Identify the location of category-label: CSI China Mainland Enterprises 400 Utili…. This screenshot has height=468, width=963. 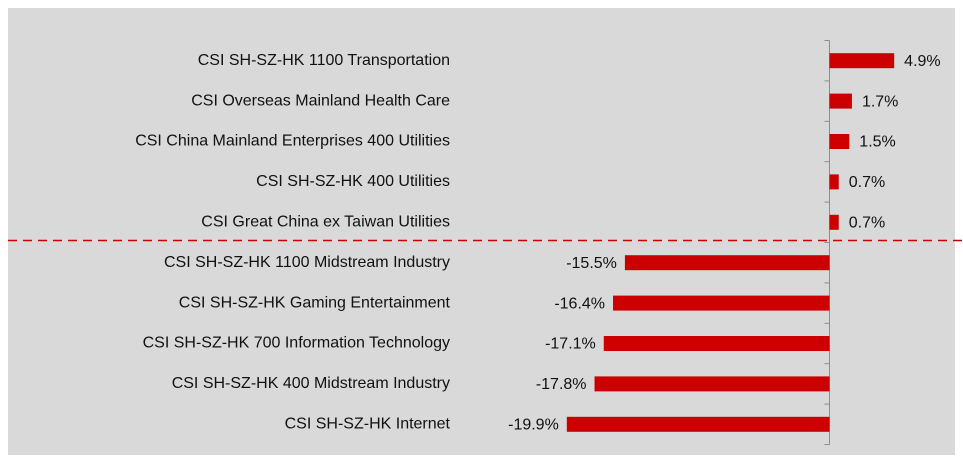
(292, 141).